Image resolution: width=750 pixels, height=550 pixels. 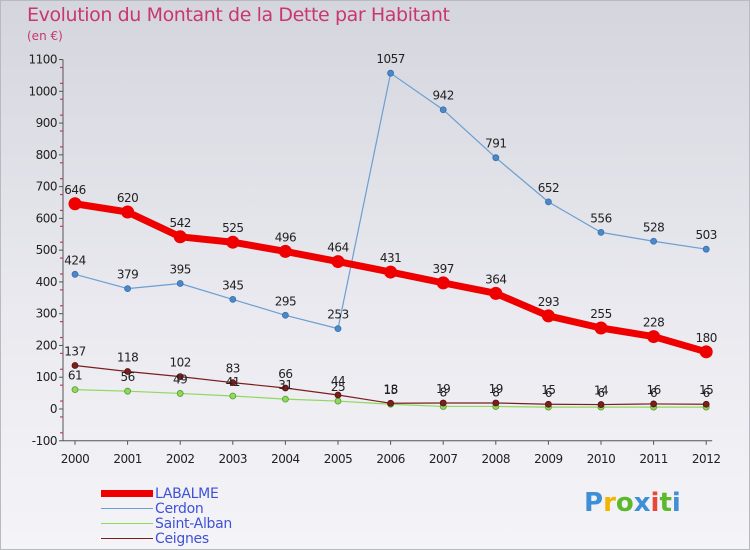 I want to click on data-label-cerdon: 528, so click(x=653, y=227).